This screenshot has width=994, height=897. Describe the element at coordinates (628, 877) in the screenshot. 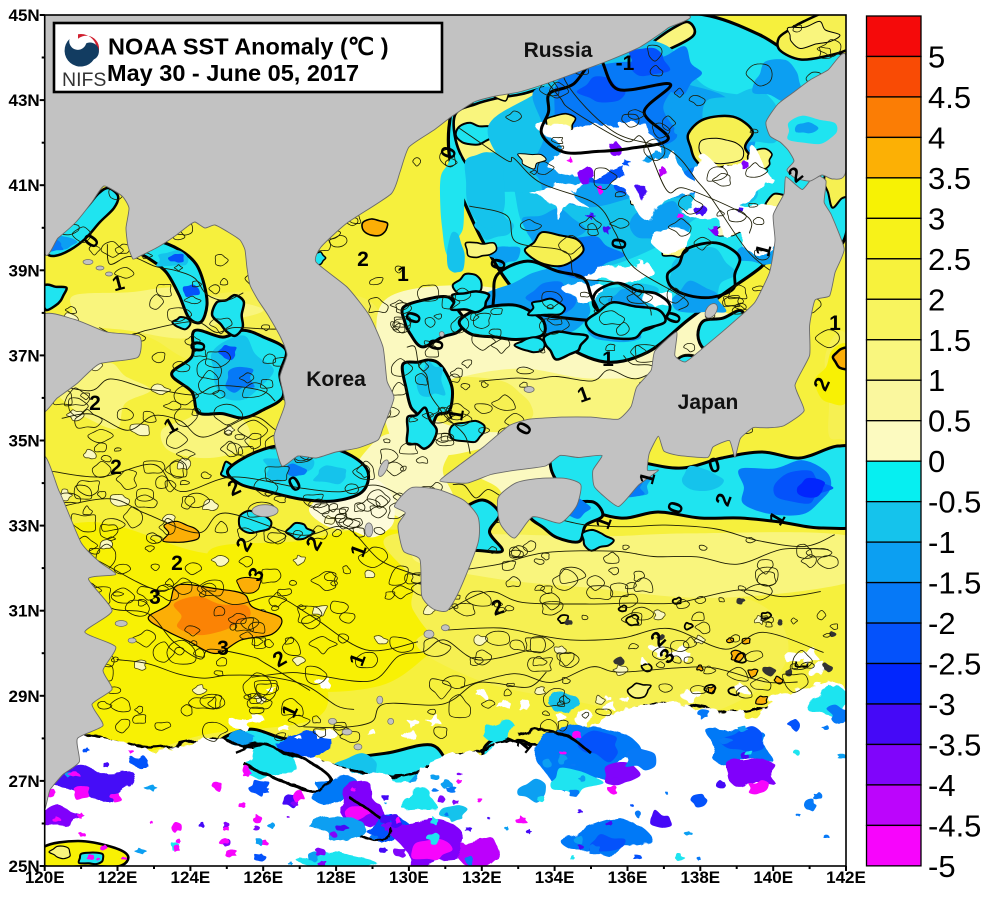

I see `svg-text: 136E` at that location.